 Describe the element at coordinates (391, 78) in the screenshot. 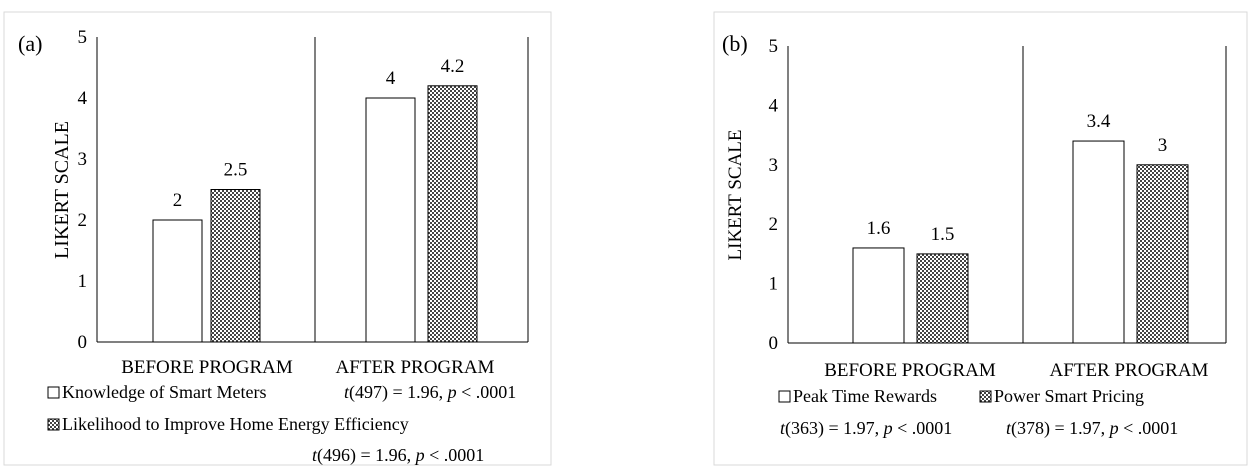

I see `panel-a-bar-value-label: 4` at that location.